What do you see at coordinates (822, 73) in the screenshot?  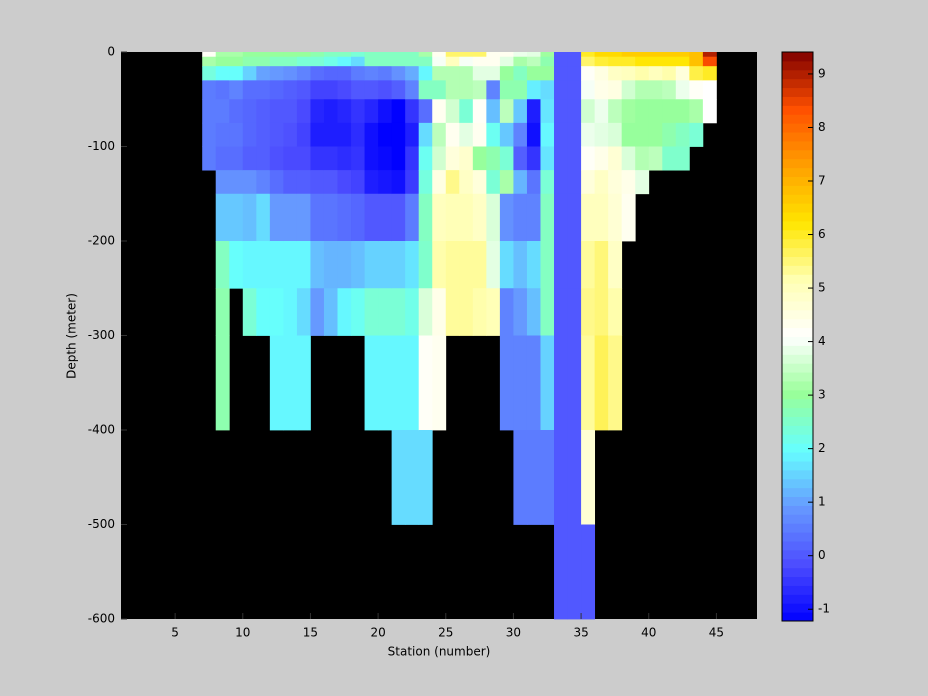 I see `colorbar-tick-label: 9` at bounding box center [822, 73].